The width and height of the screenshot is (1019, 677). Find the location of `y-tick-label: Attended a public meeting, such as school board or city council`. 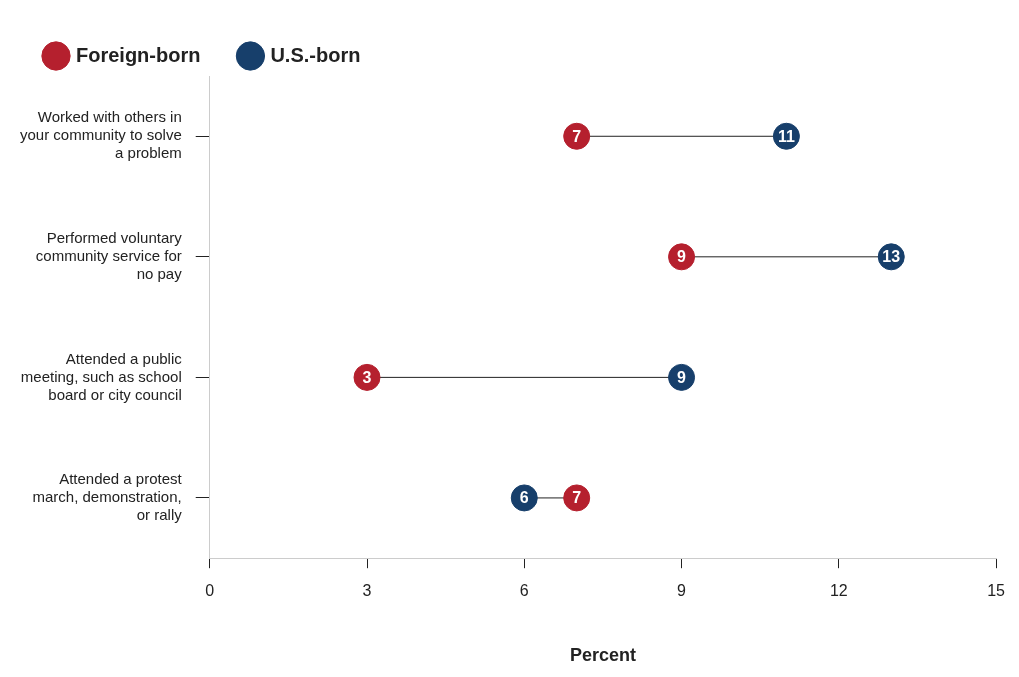

y-tick-label: Attended a public meeting, such as school board or city council is located at coordinates (101, 376).